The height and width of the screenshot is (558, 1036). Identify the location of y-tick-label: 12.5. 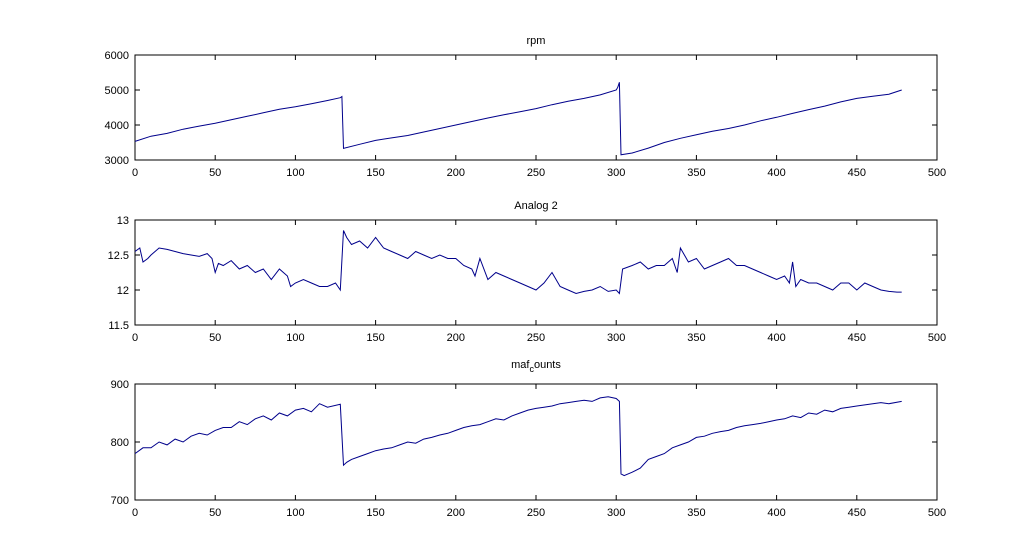
(118, 256).